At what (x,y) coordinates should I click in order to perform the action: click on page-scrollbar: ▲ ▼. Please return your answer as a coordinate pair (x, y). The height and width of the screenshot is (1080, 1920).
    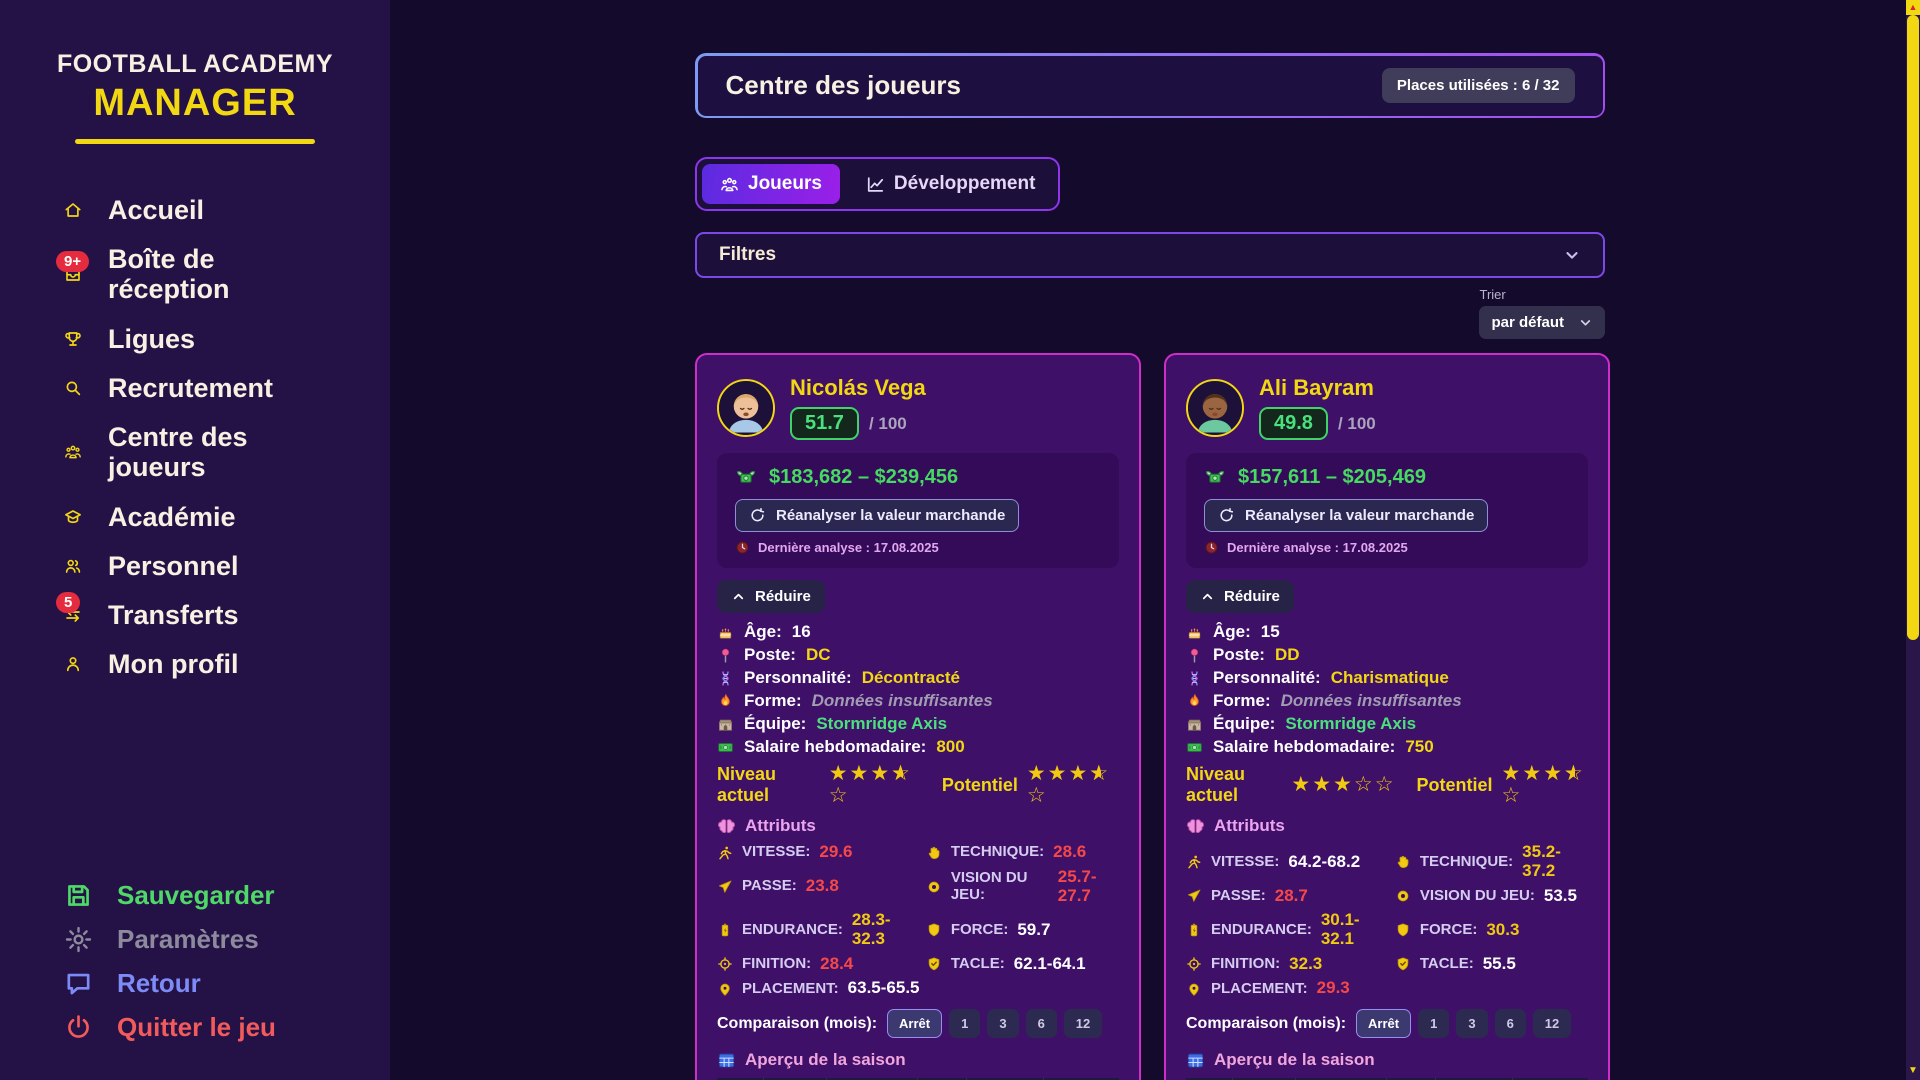
    Looking at the image, I should click on (1913, 540).